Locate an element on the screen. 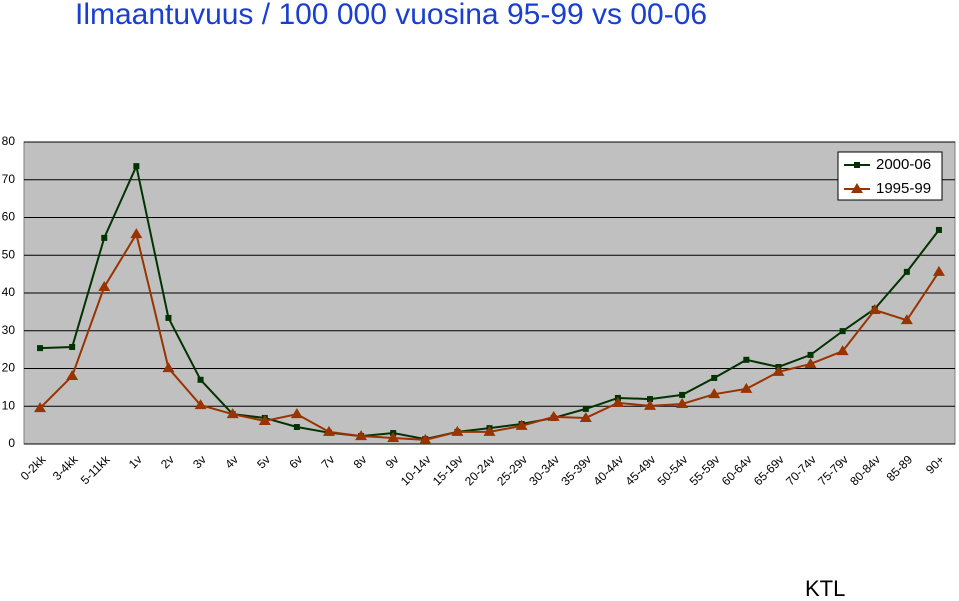 This screenshot has height=601, width=959. x-tick-label: 1v is located at coordinates (135, 461).